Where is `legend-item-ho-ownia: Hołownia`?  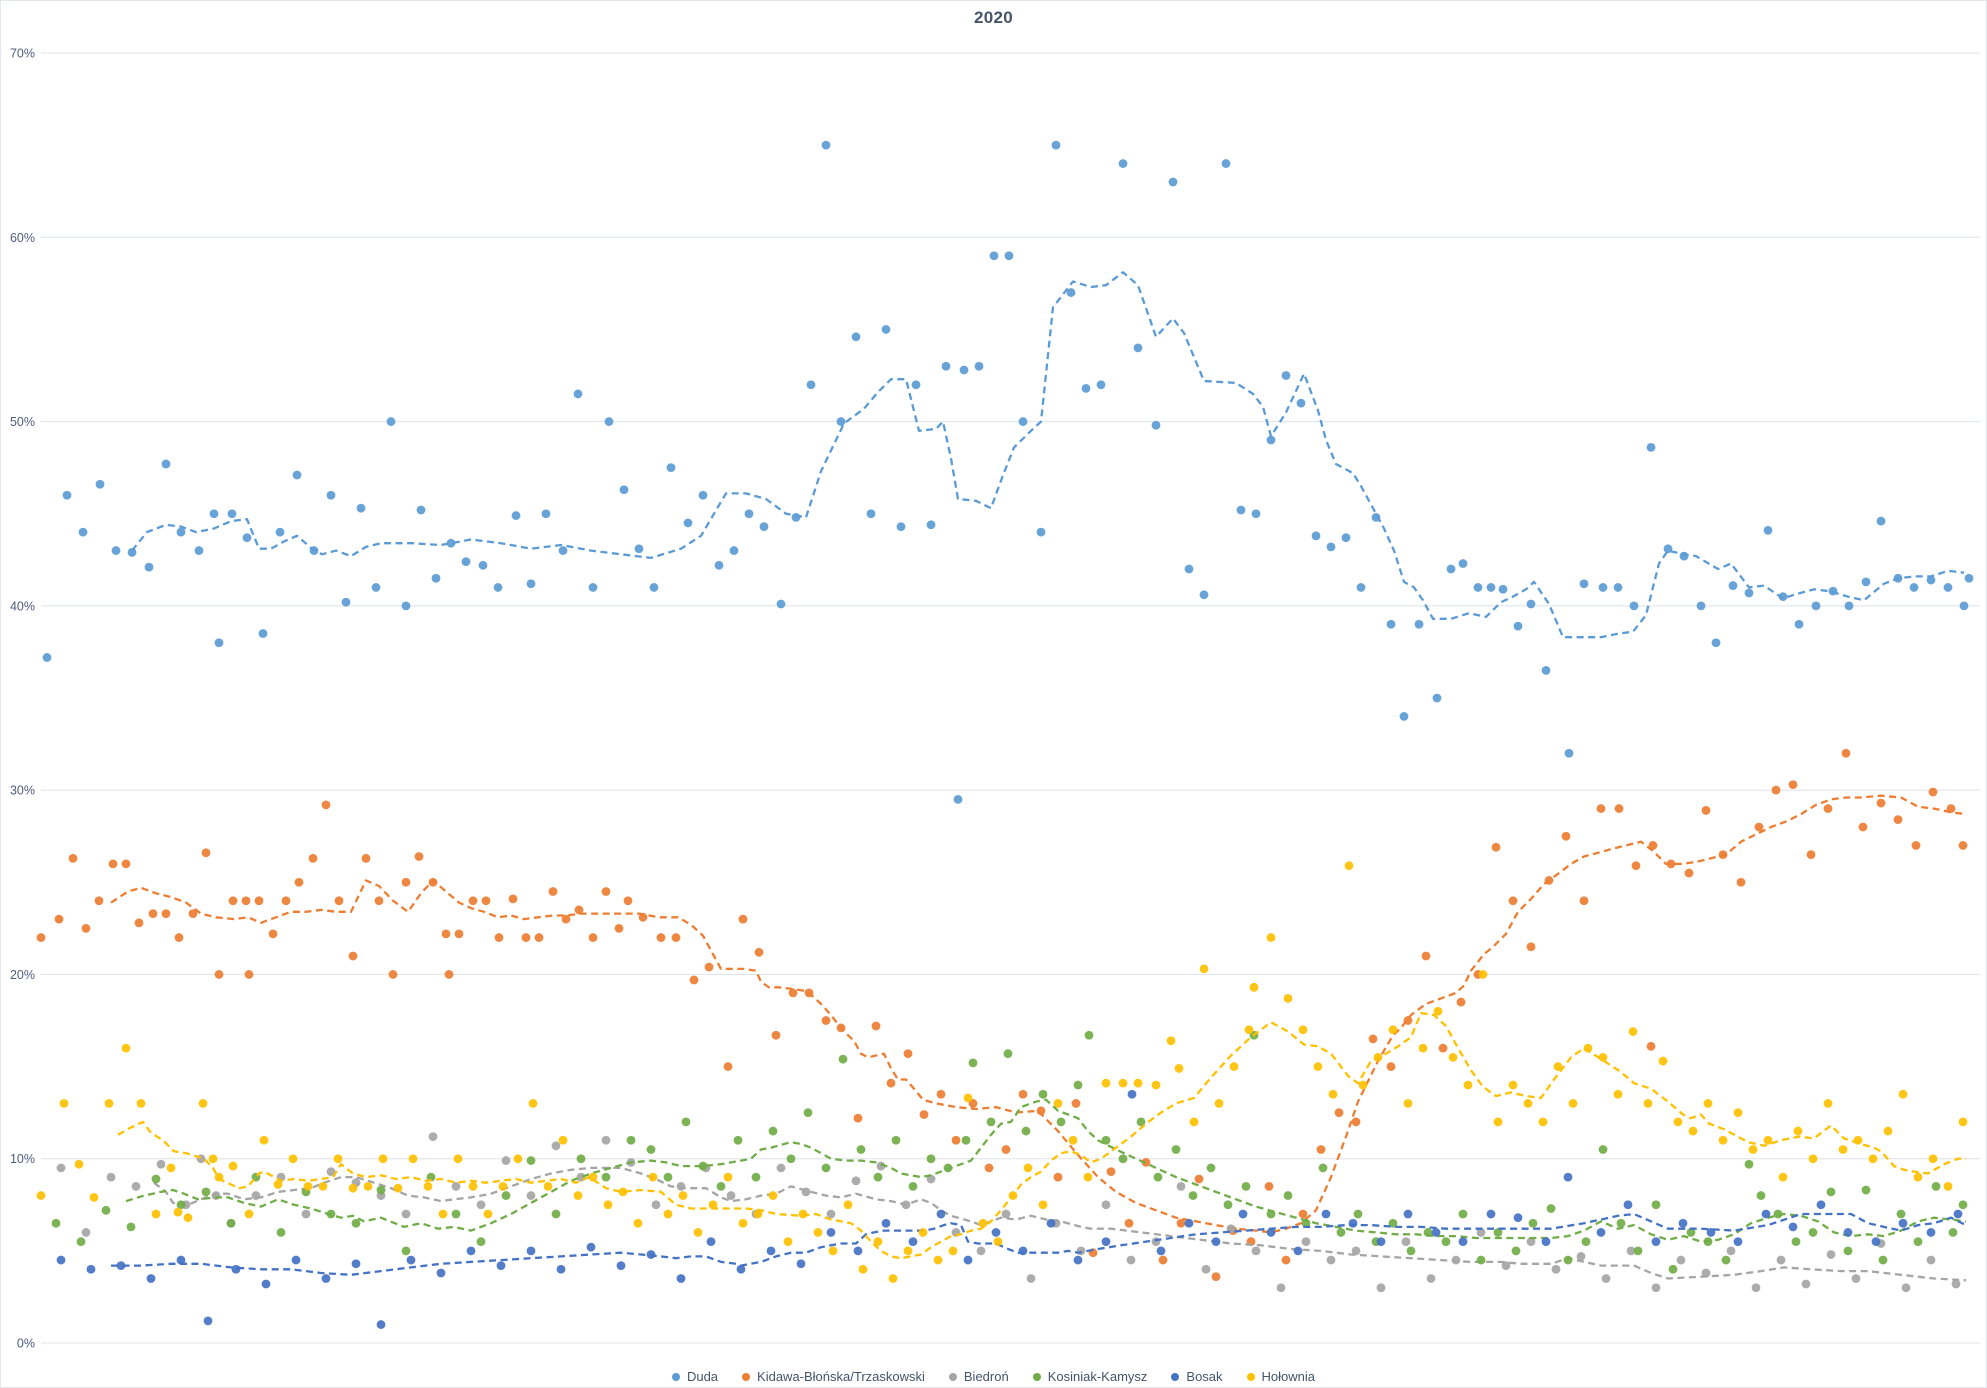
legend-item-ho-ownia: Hołownia is located at coordinates (1280, 1376).